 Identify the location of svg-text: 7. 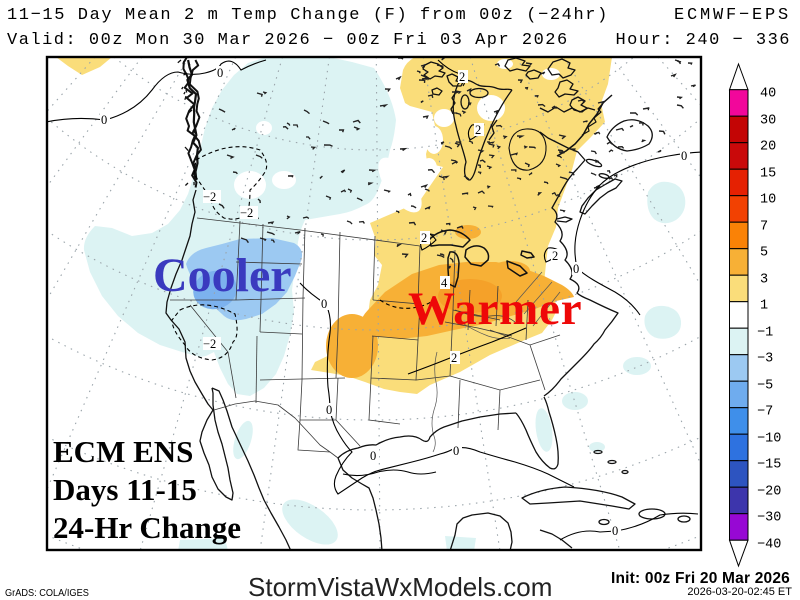
(764, 227).